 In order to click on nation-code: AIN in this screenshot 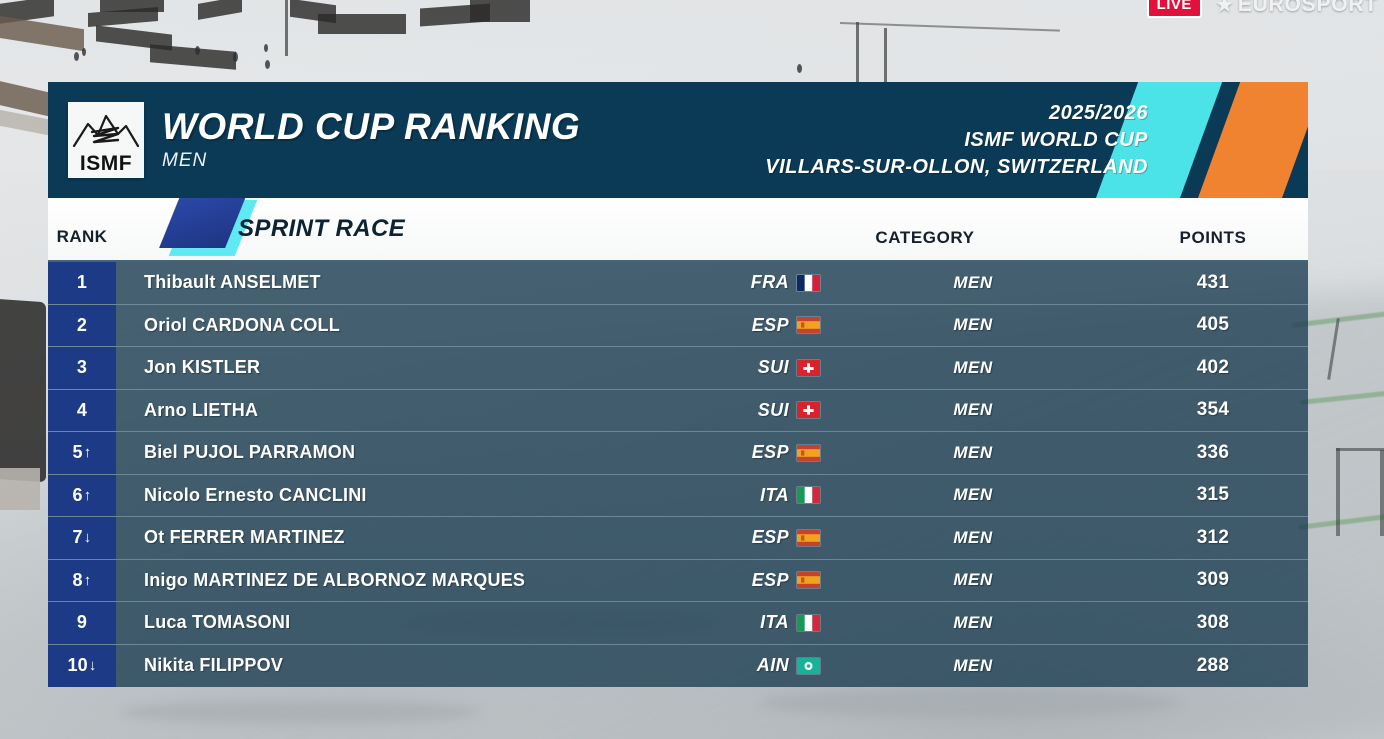, I will do `click(772, 665)`.